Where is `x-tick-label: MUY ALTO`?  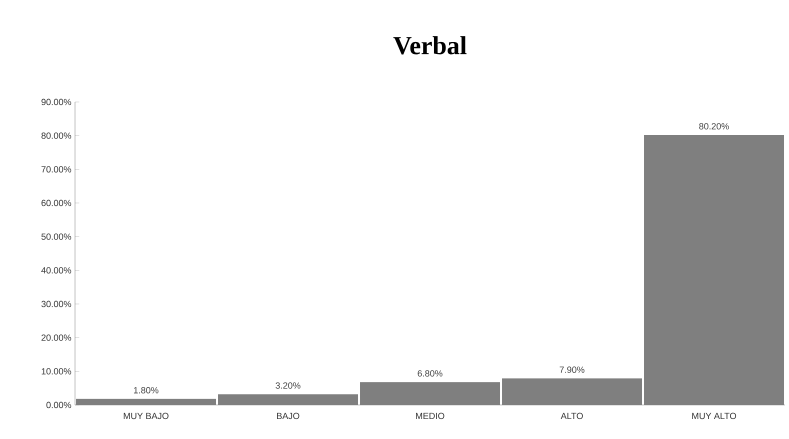
x-tick-label: MUY ALTO is located at coordinates (714, 416).